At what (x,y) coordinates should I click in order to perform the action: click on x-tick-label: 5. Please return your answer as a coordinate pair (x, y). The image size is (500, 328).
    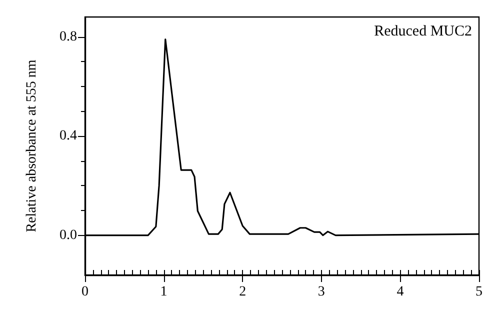
    Looking at the image, I should click on (479, 292).